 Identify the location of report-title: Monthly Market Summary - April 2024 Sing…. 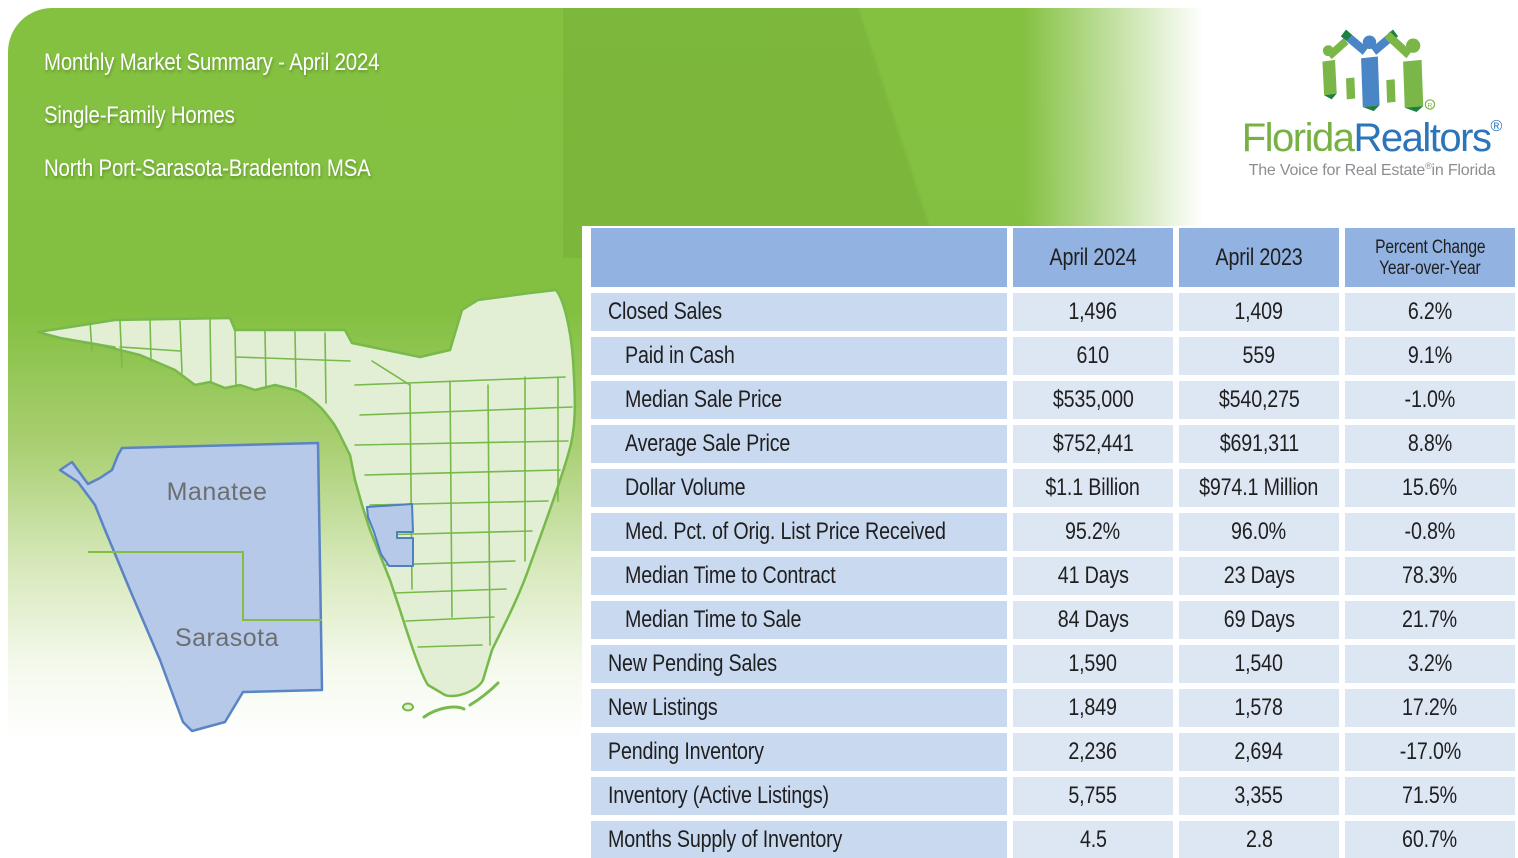
(241, 113).